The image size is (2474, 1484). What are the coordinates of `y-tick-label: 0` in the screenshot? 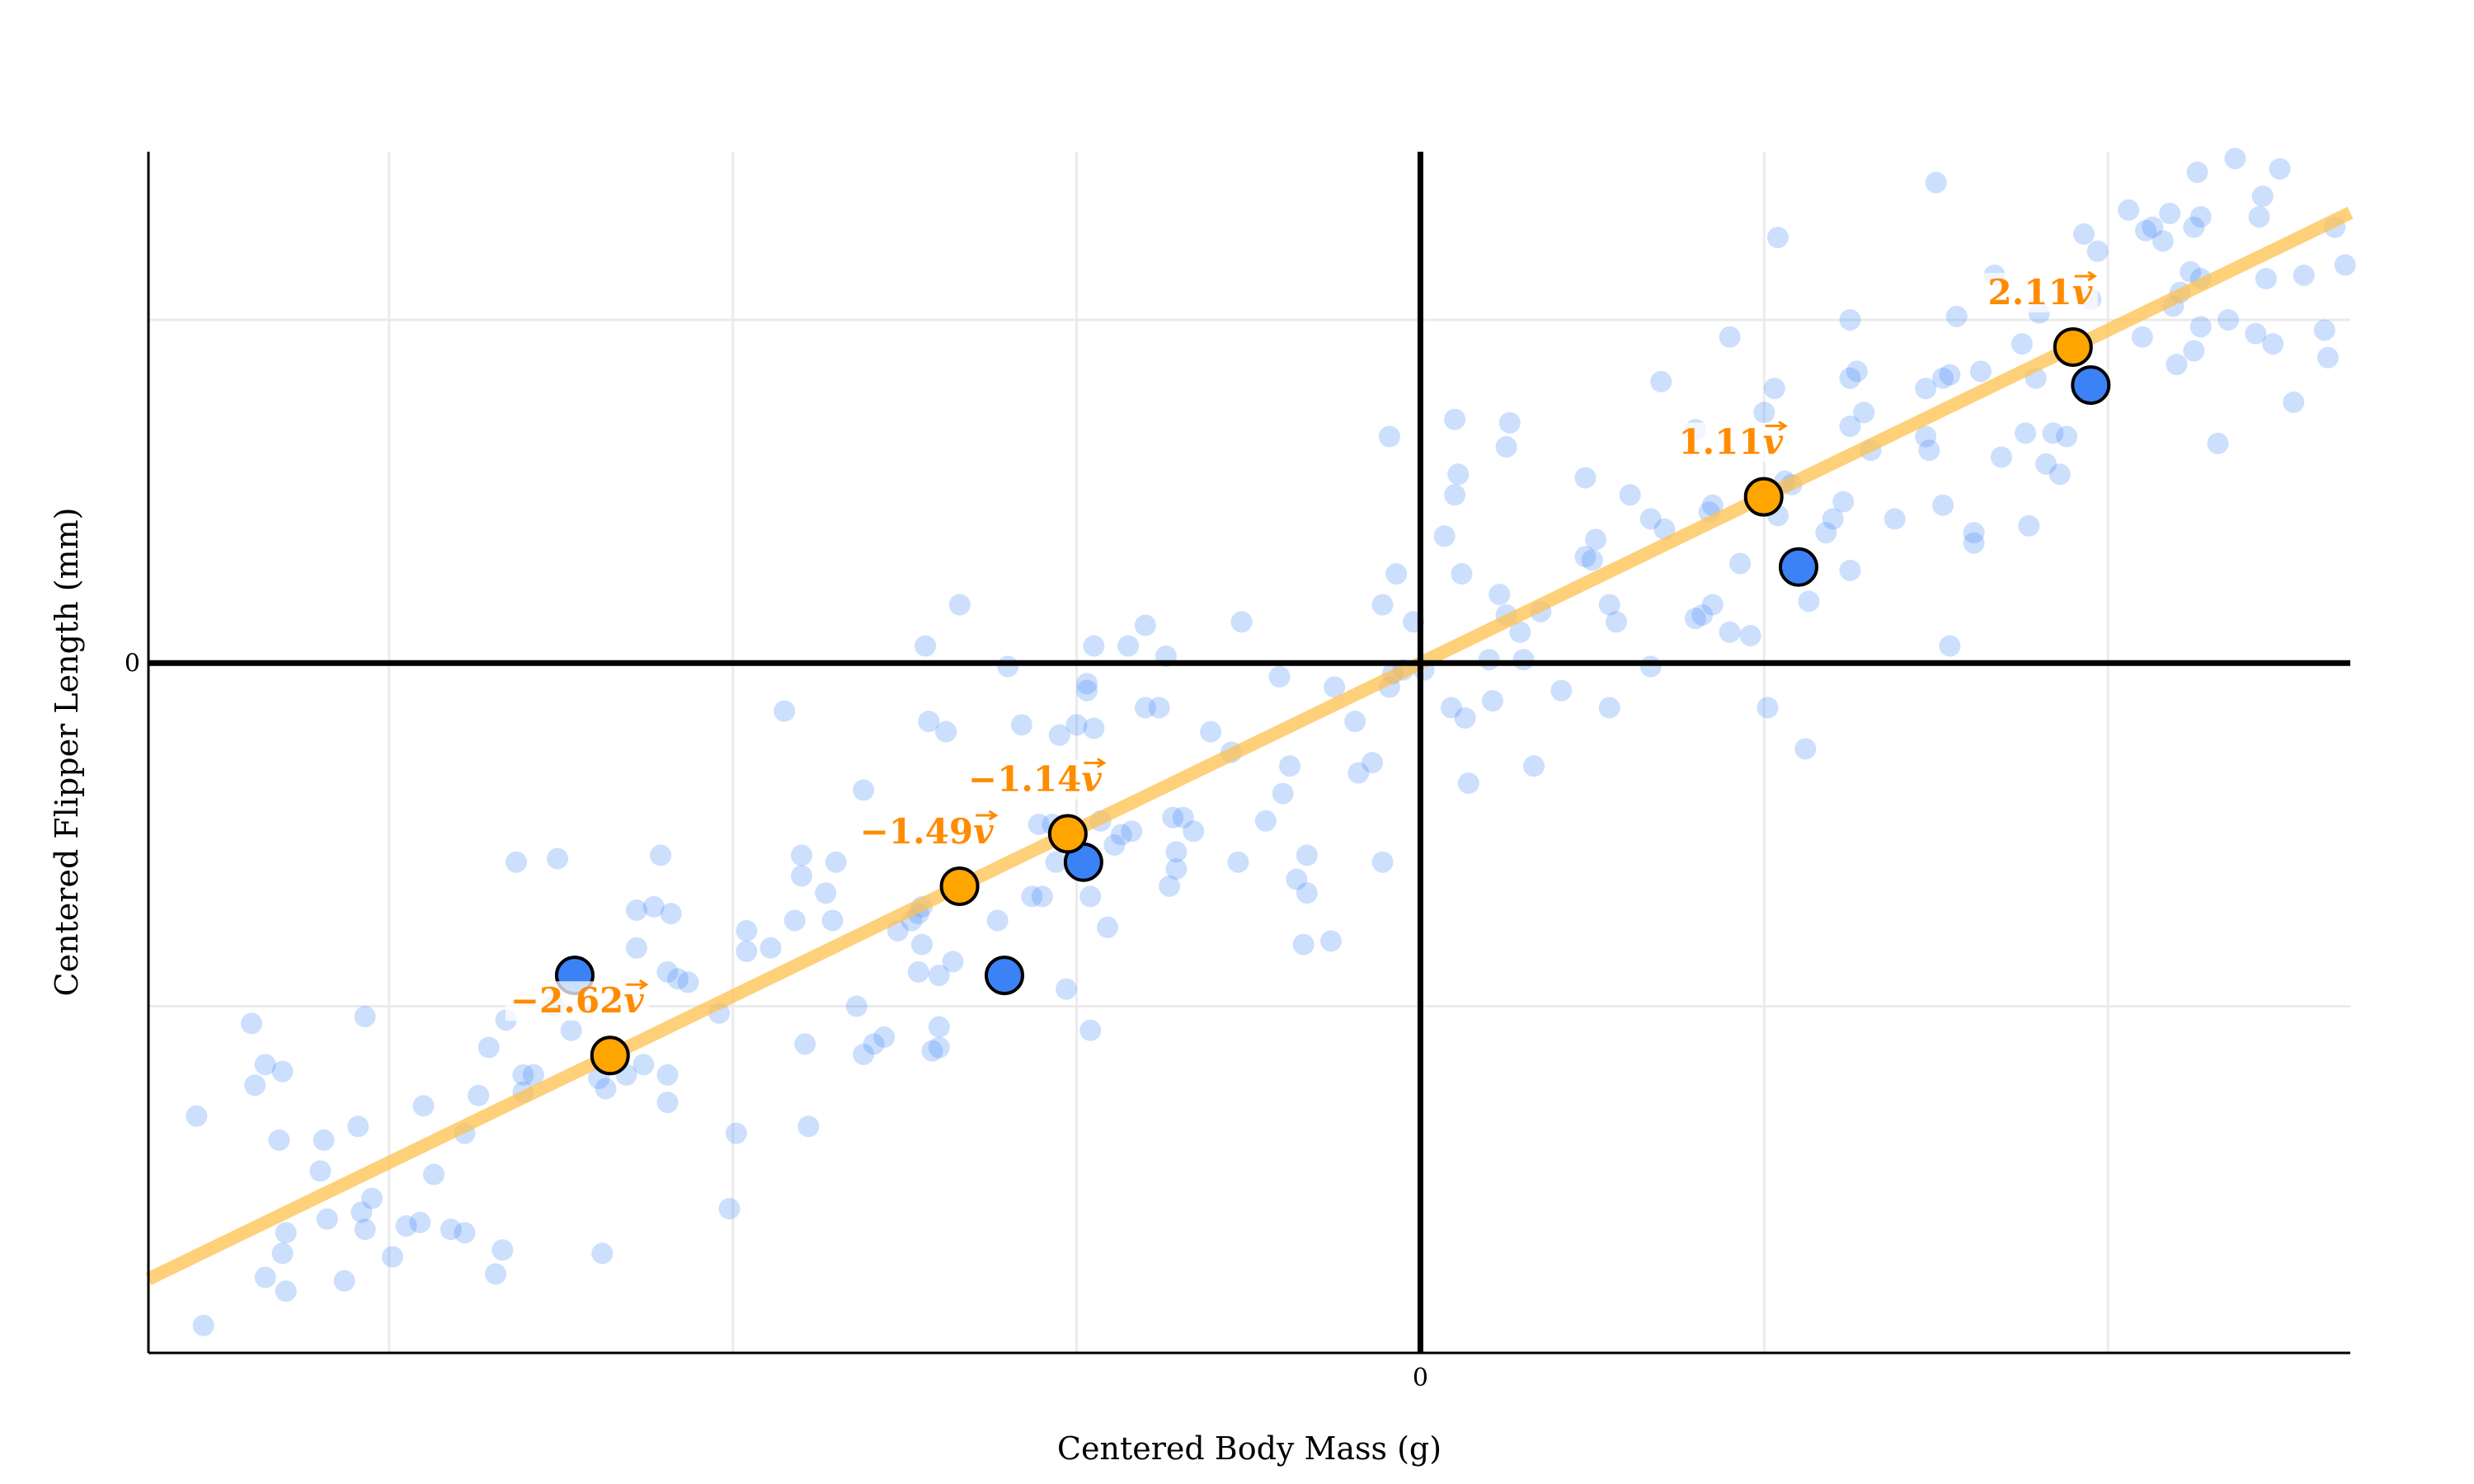 It's located at (132, 663).